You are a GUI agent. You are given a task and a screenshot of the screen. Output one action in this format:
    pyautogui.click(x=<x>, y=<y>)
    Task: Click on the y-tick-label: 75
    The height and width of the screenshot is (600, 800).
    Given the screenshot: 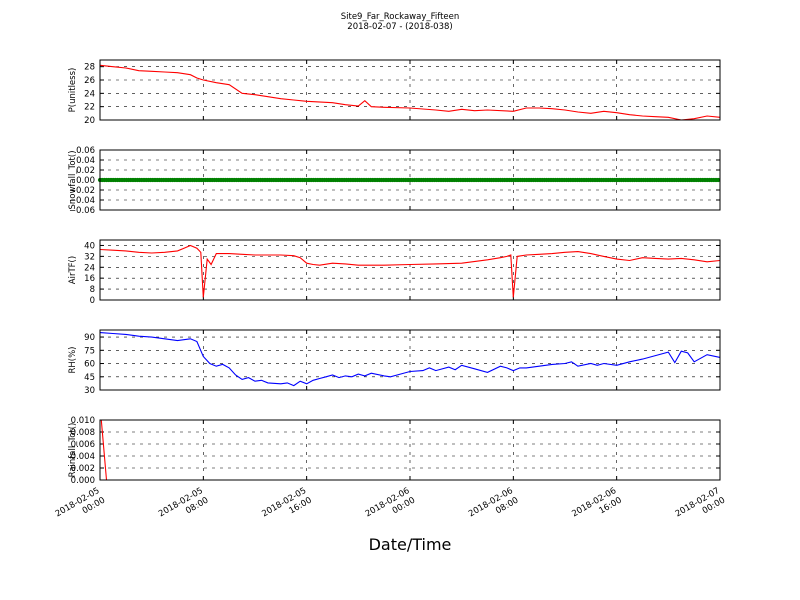 What is the action you would take?
    pyautogui.click(x=89, y=351)
    